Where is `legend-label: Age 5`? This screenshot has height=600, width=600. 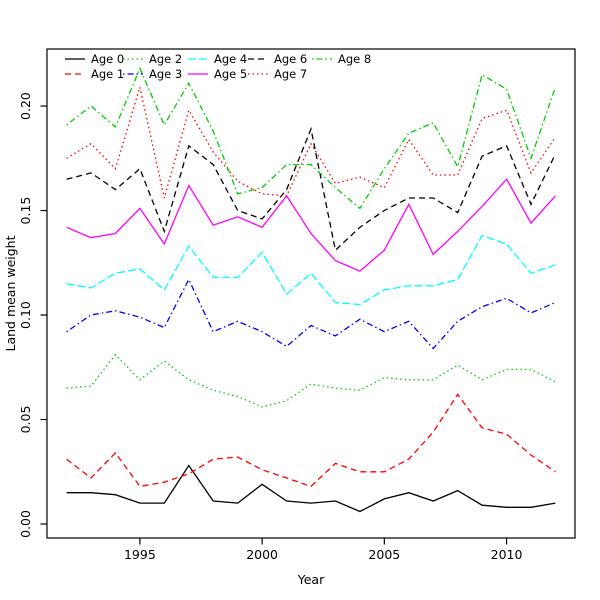
legend-label: Age 5 is located at coordinates (230, 74).